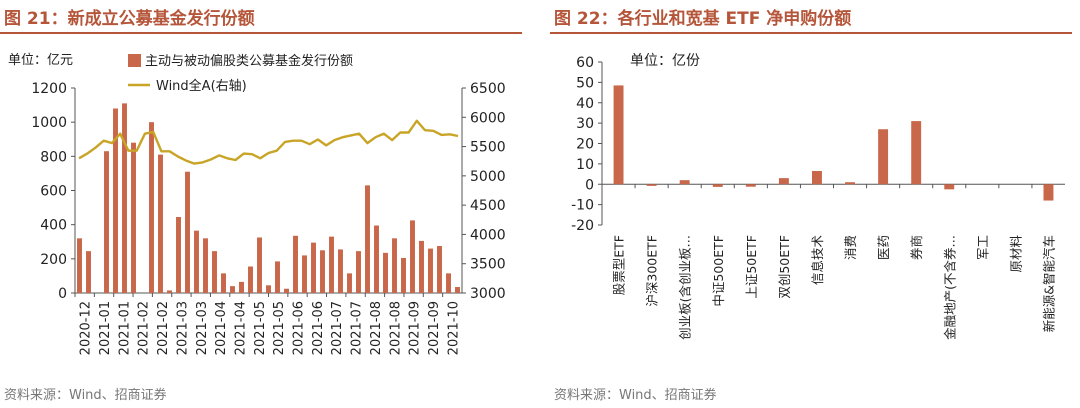 Image resolution: width=1080 pixels, height=408 pixels. I want to click on wind-all-a-line, so click(268, 142).